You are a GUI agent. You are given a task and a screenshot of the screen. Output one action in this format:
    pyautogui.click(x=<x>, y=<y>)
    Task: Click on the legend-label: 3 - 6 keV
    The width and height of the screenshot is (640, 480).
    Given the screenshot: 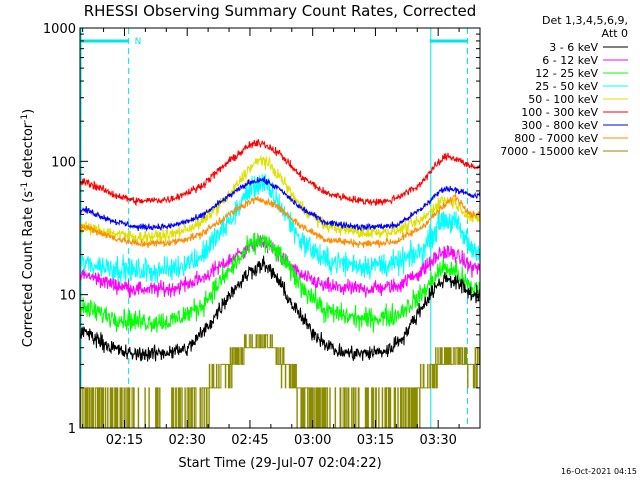 What is the action you would take?
    pyautogui.click(x=573, y=47)
    